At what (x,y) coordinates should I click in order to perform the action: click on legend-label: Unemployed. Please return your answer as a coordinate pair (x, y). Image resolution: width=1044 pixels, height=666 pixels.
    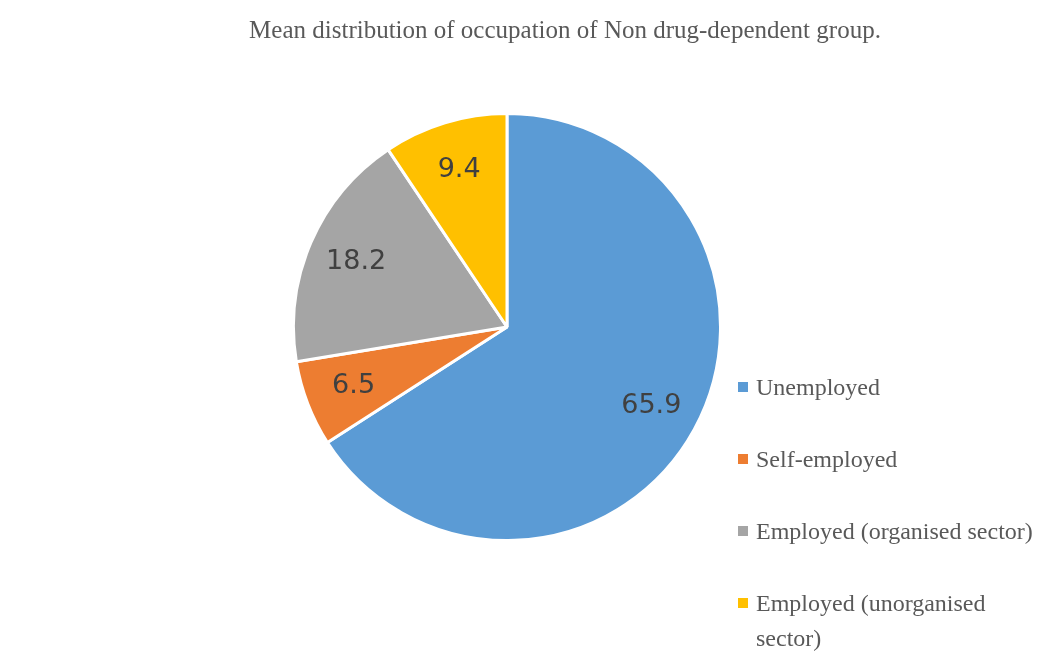
    Looking at the image, I should click on (818, 387).